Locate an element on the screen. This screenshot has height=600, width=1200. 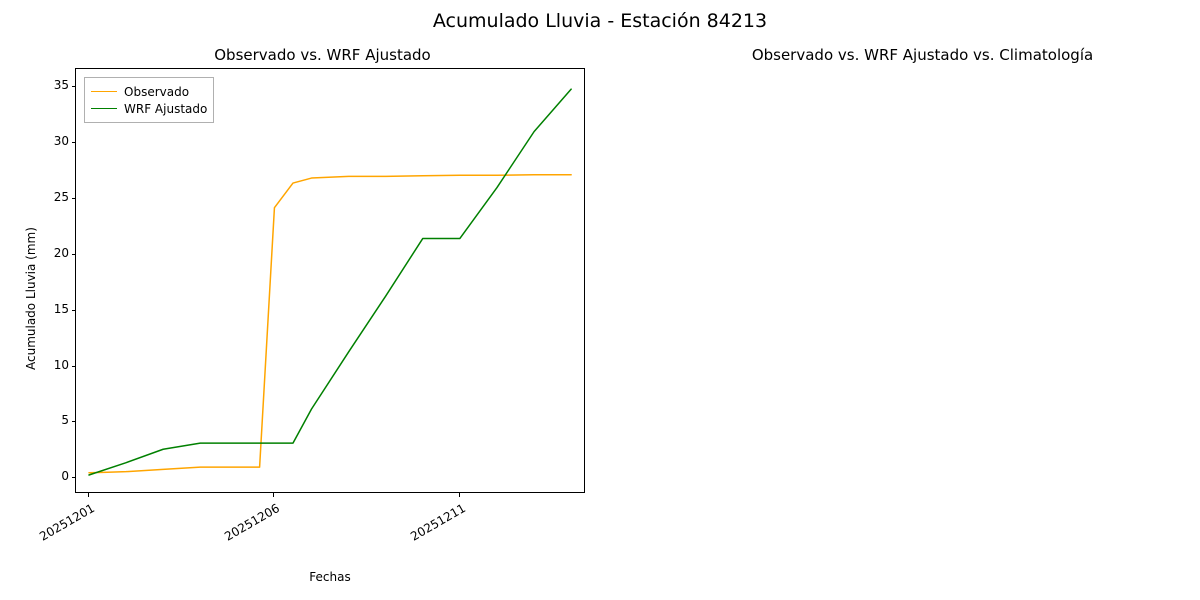
legend-item: WRF Ajustado is located at coordinates (149, 108).